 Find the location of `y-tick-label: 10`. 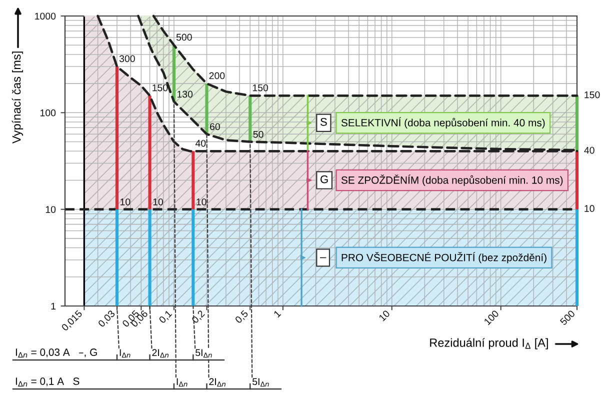

y-tick-label: 10 is located at coordinates (51, 209).